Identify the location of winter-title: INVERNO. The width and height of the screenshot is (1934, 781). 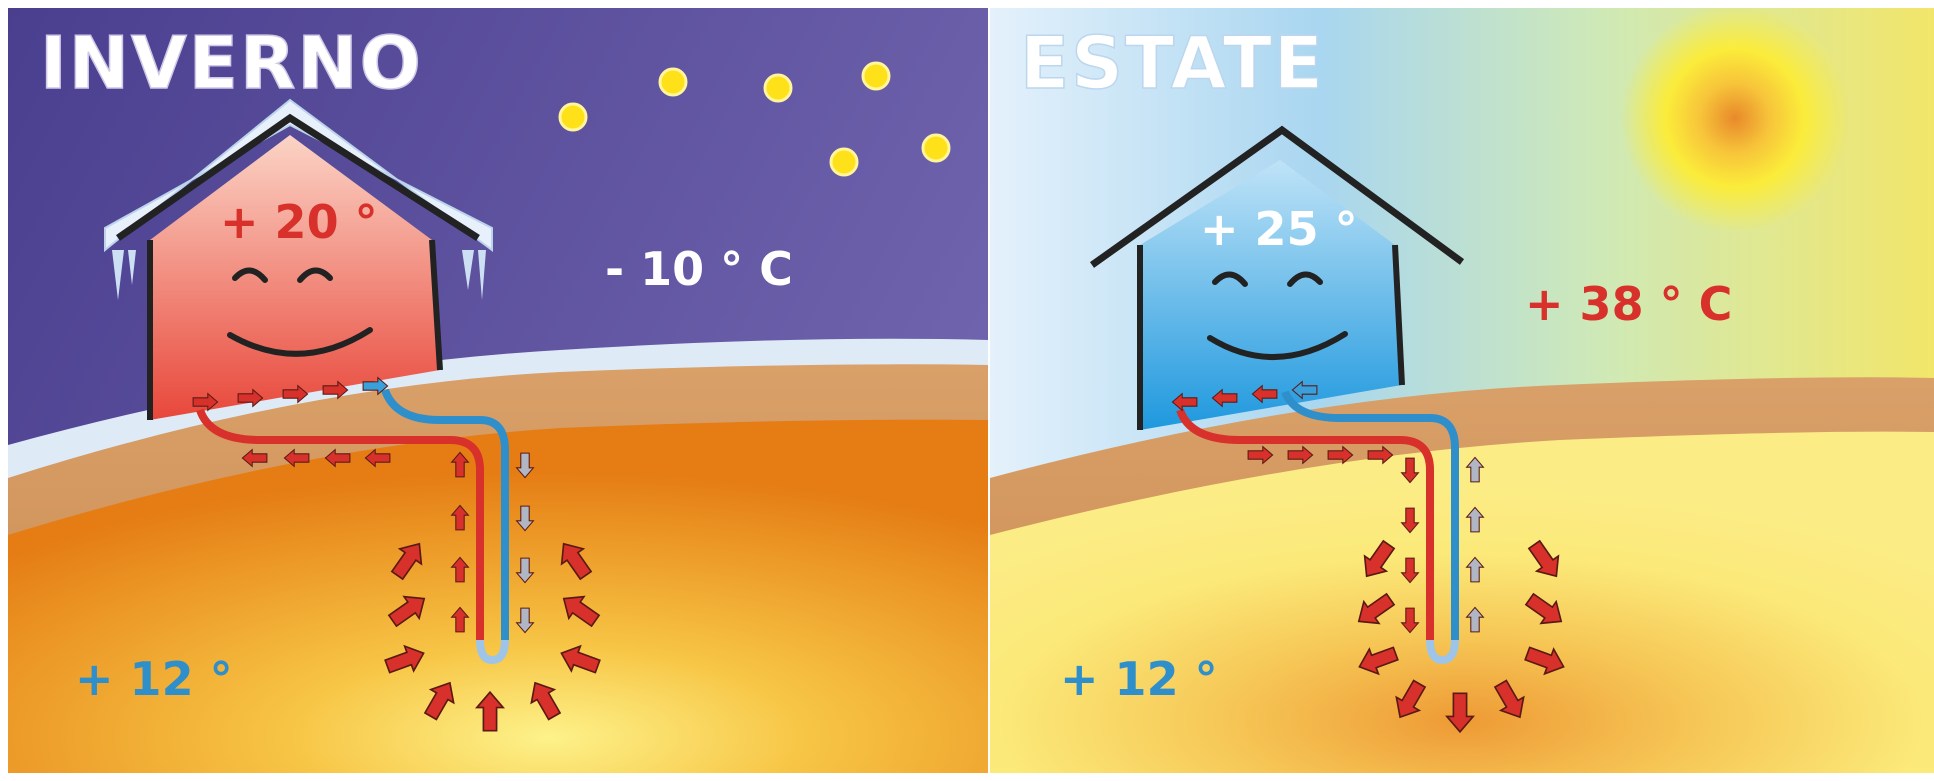
(231, 63).